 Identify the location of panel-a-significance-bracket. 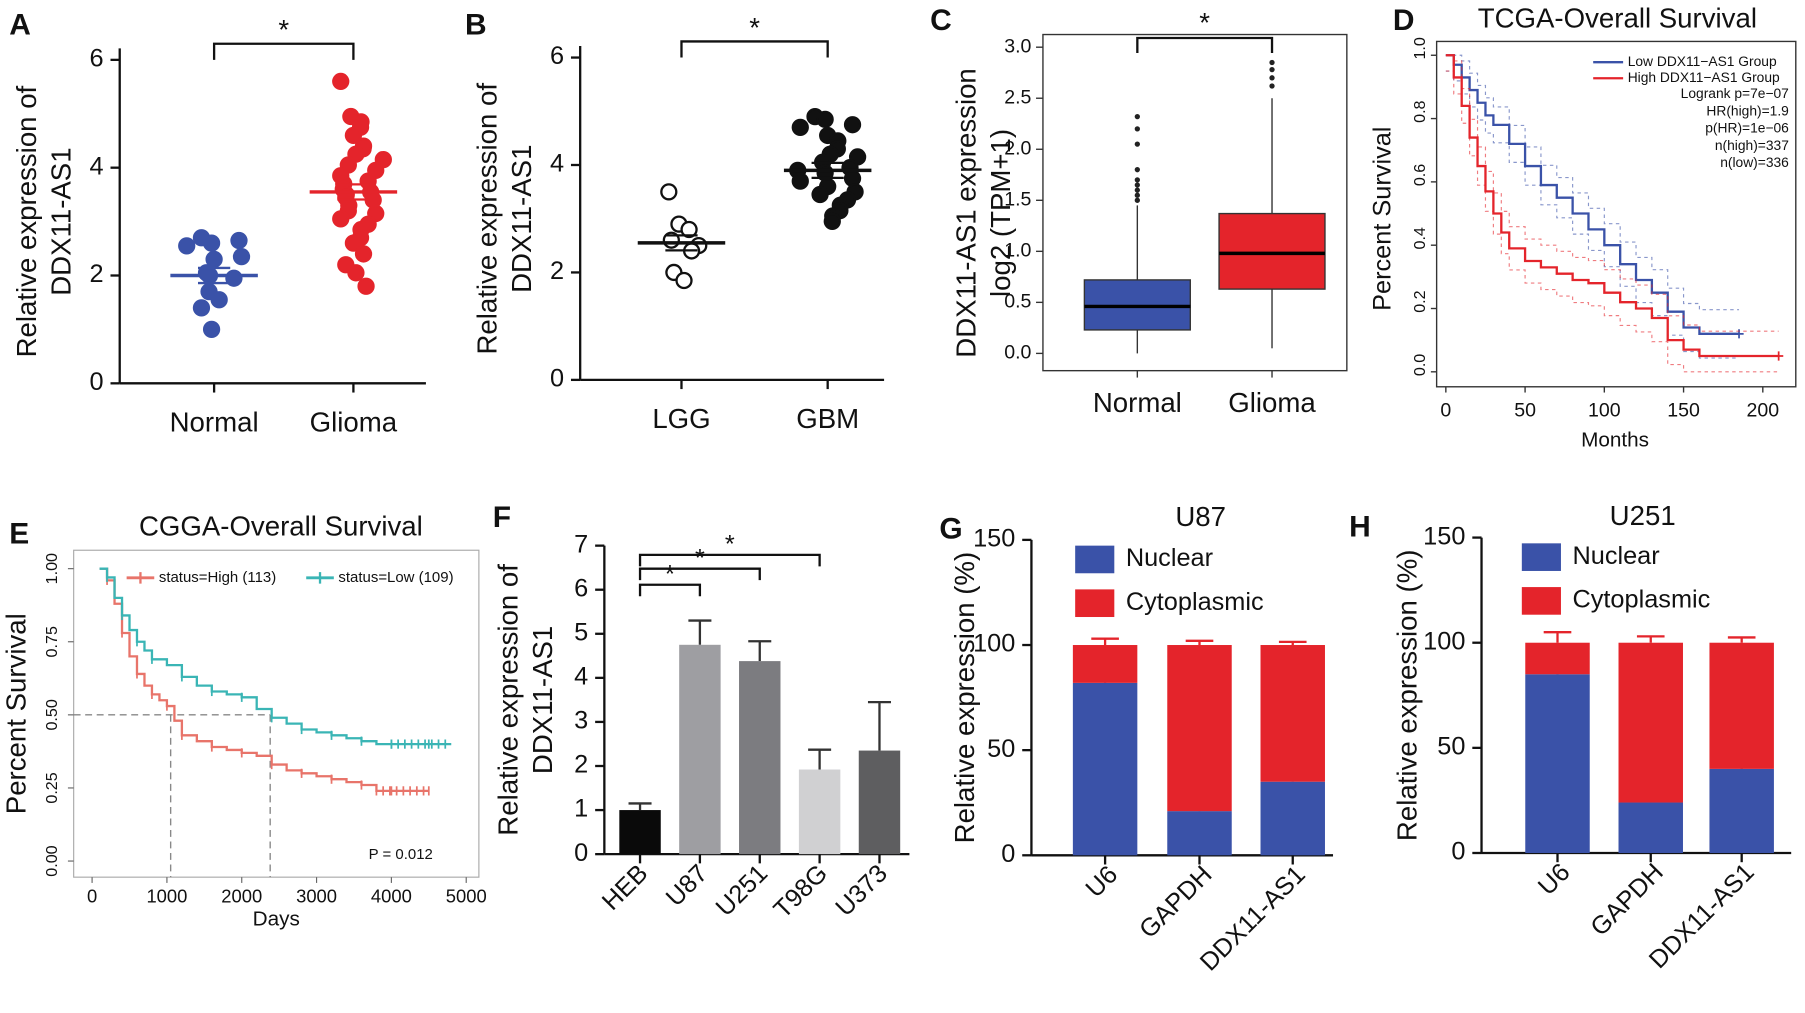
(283, 51).